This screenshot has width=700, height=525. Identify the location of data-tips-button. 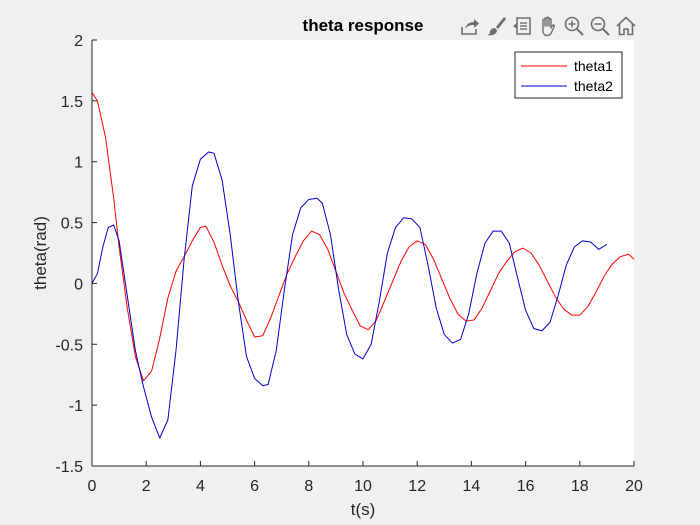
(522, 26).